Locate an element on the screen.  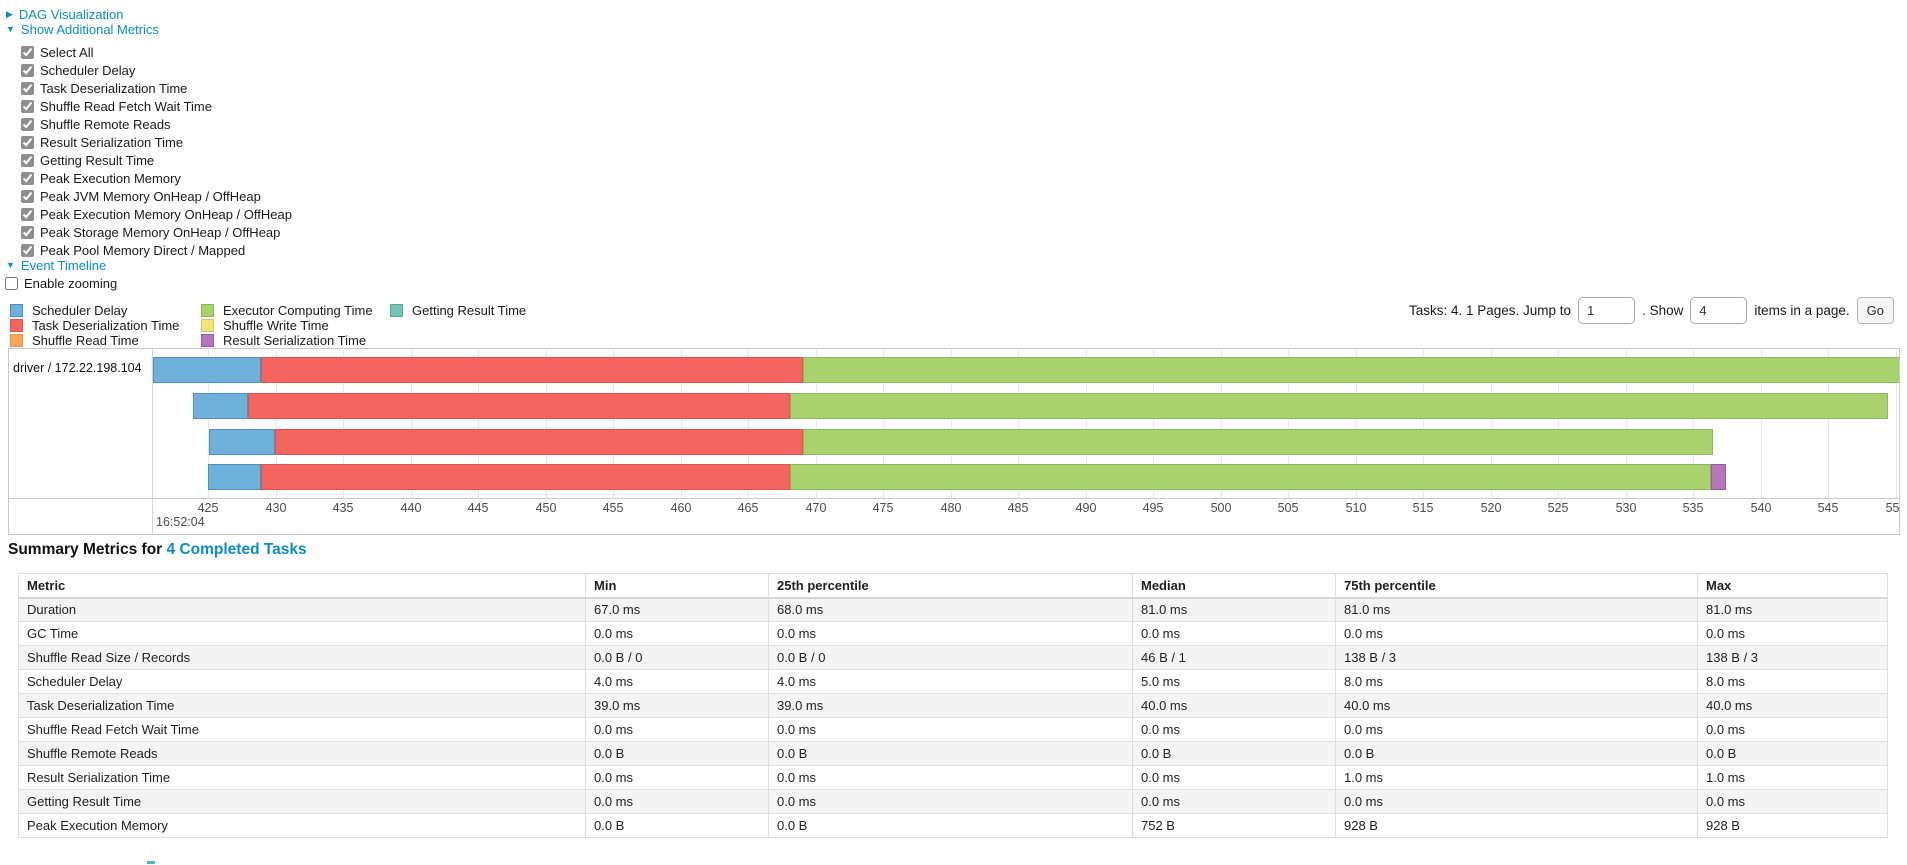
event-timeline-toggle: ▼ Event Timeline is located at coordinates (56, 265).